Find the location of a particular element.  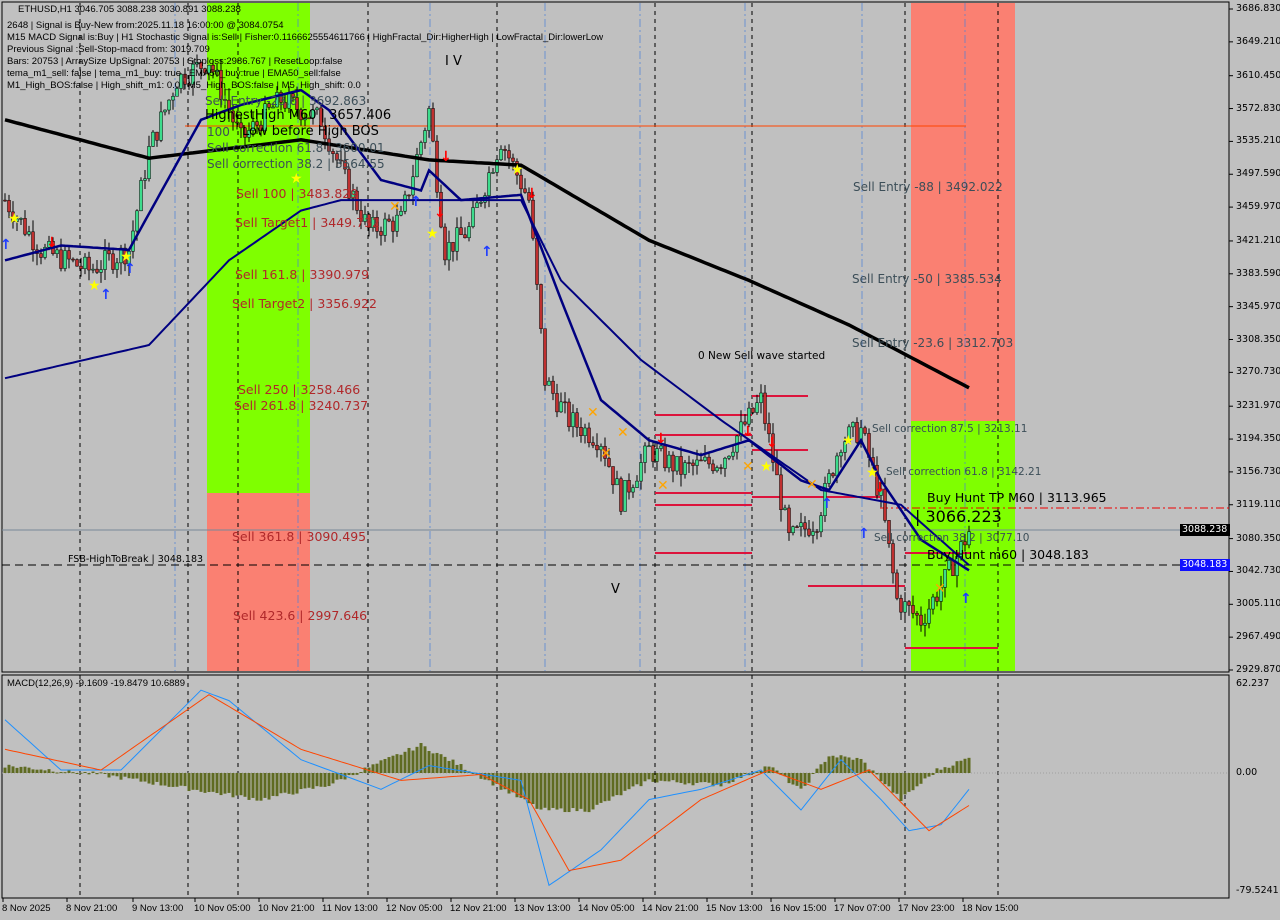

time-tick-label: 17 Nov 23:00 is located at coordinates (926, 908).